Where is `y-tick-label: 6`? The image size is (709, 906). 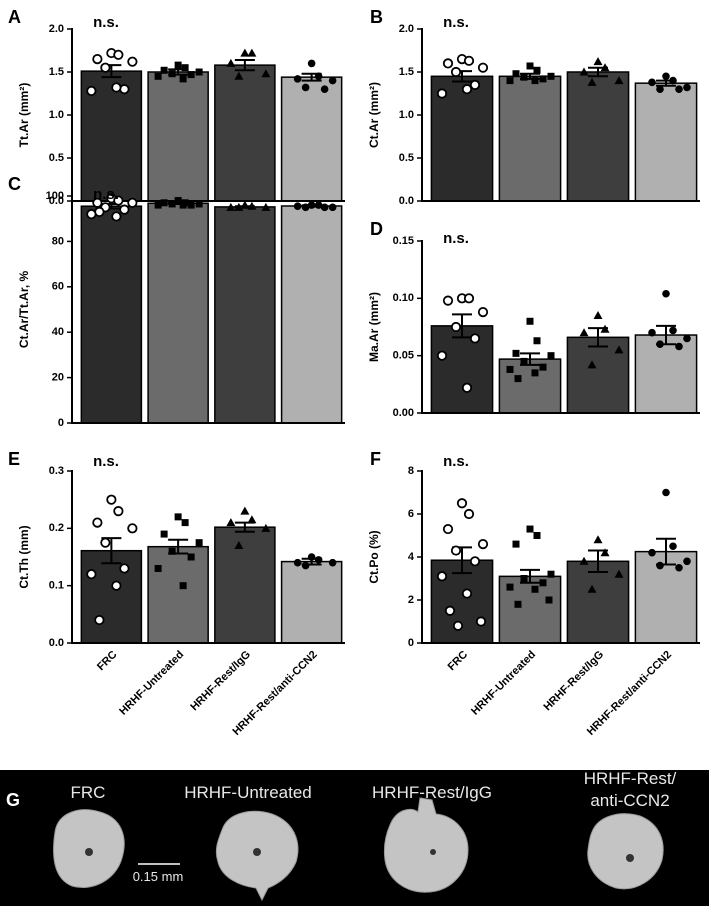 y-tick-label: 6 is located at coordinates (411, 514).